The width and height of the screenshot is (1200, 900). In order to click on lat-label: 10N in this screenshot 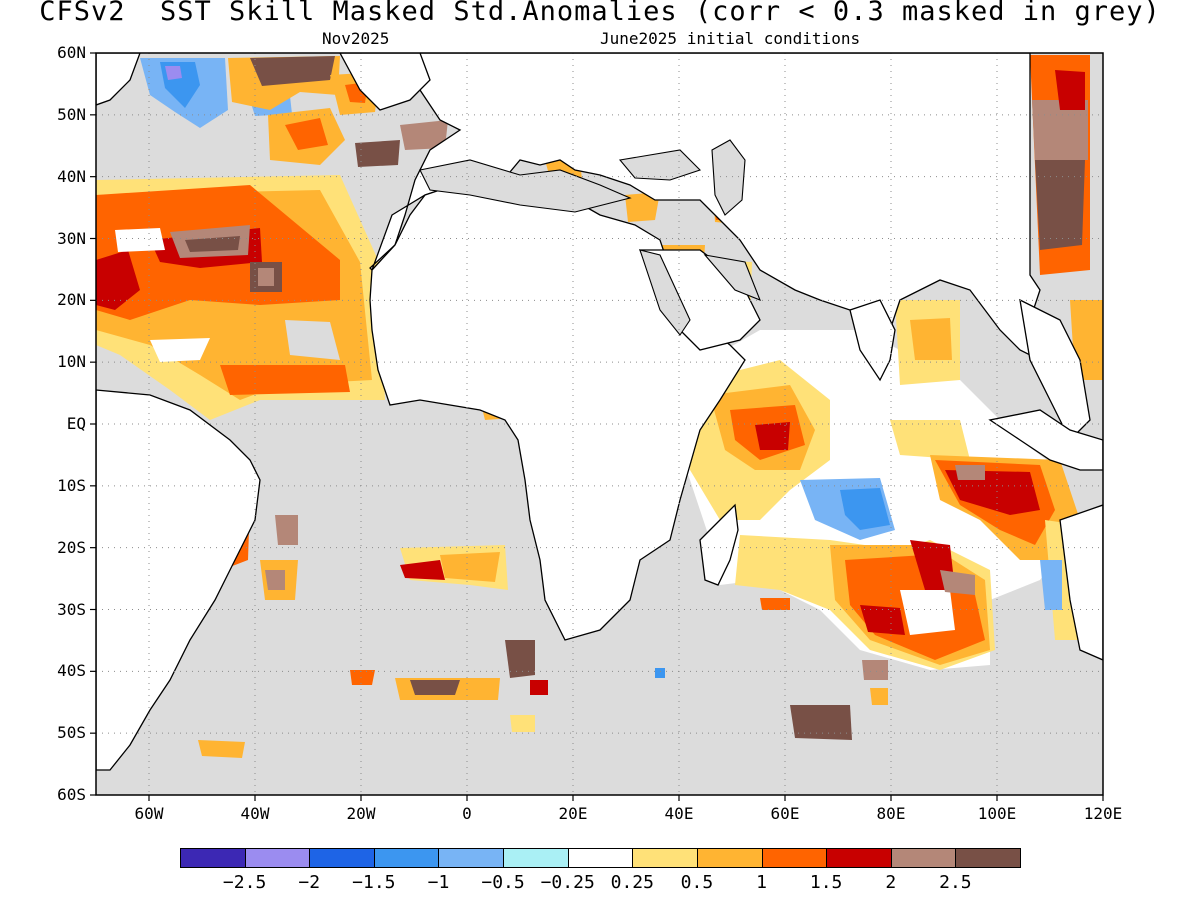, I will do `click(71, 362)`.